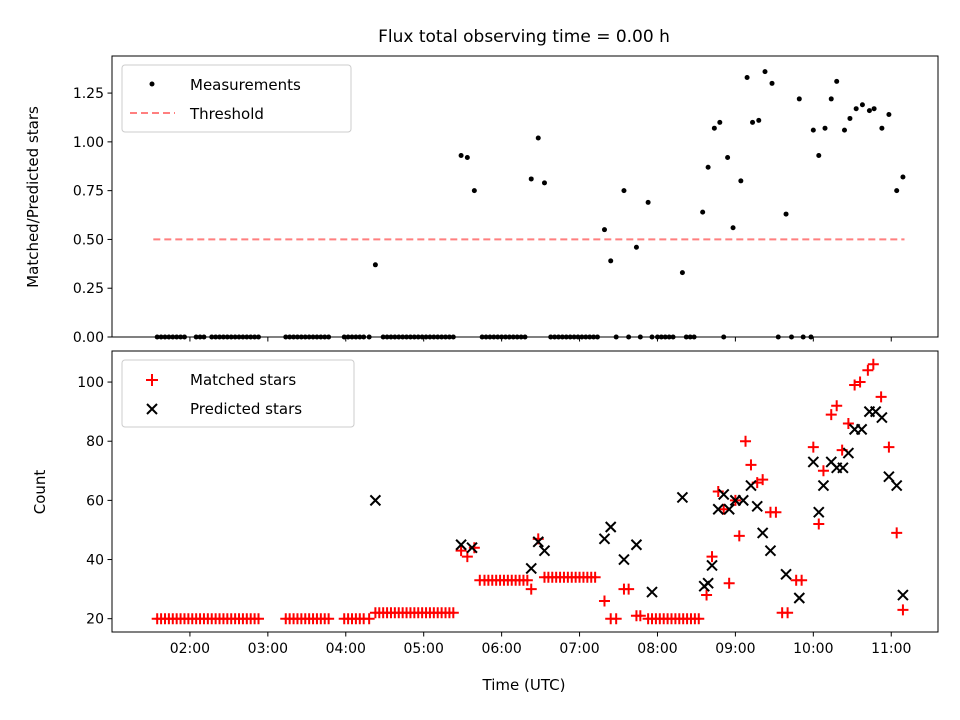  What do you see at coordinates (152, 380) in the screenshot?
I see `legend-matched-marker` at bounding box center [152, 380].